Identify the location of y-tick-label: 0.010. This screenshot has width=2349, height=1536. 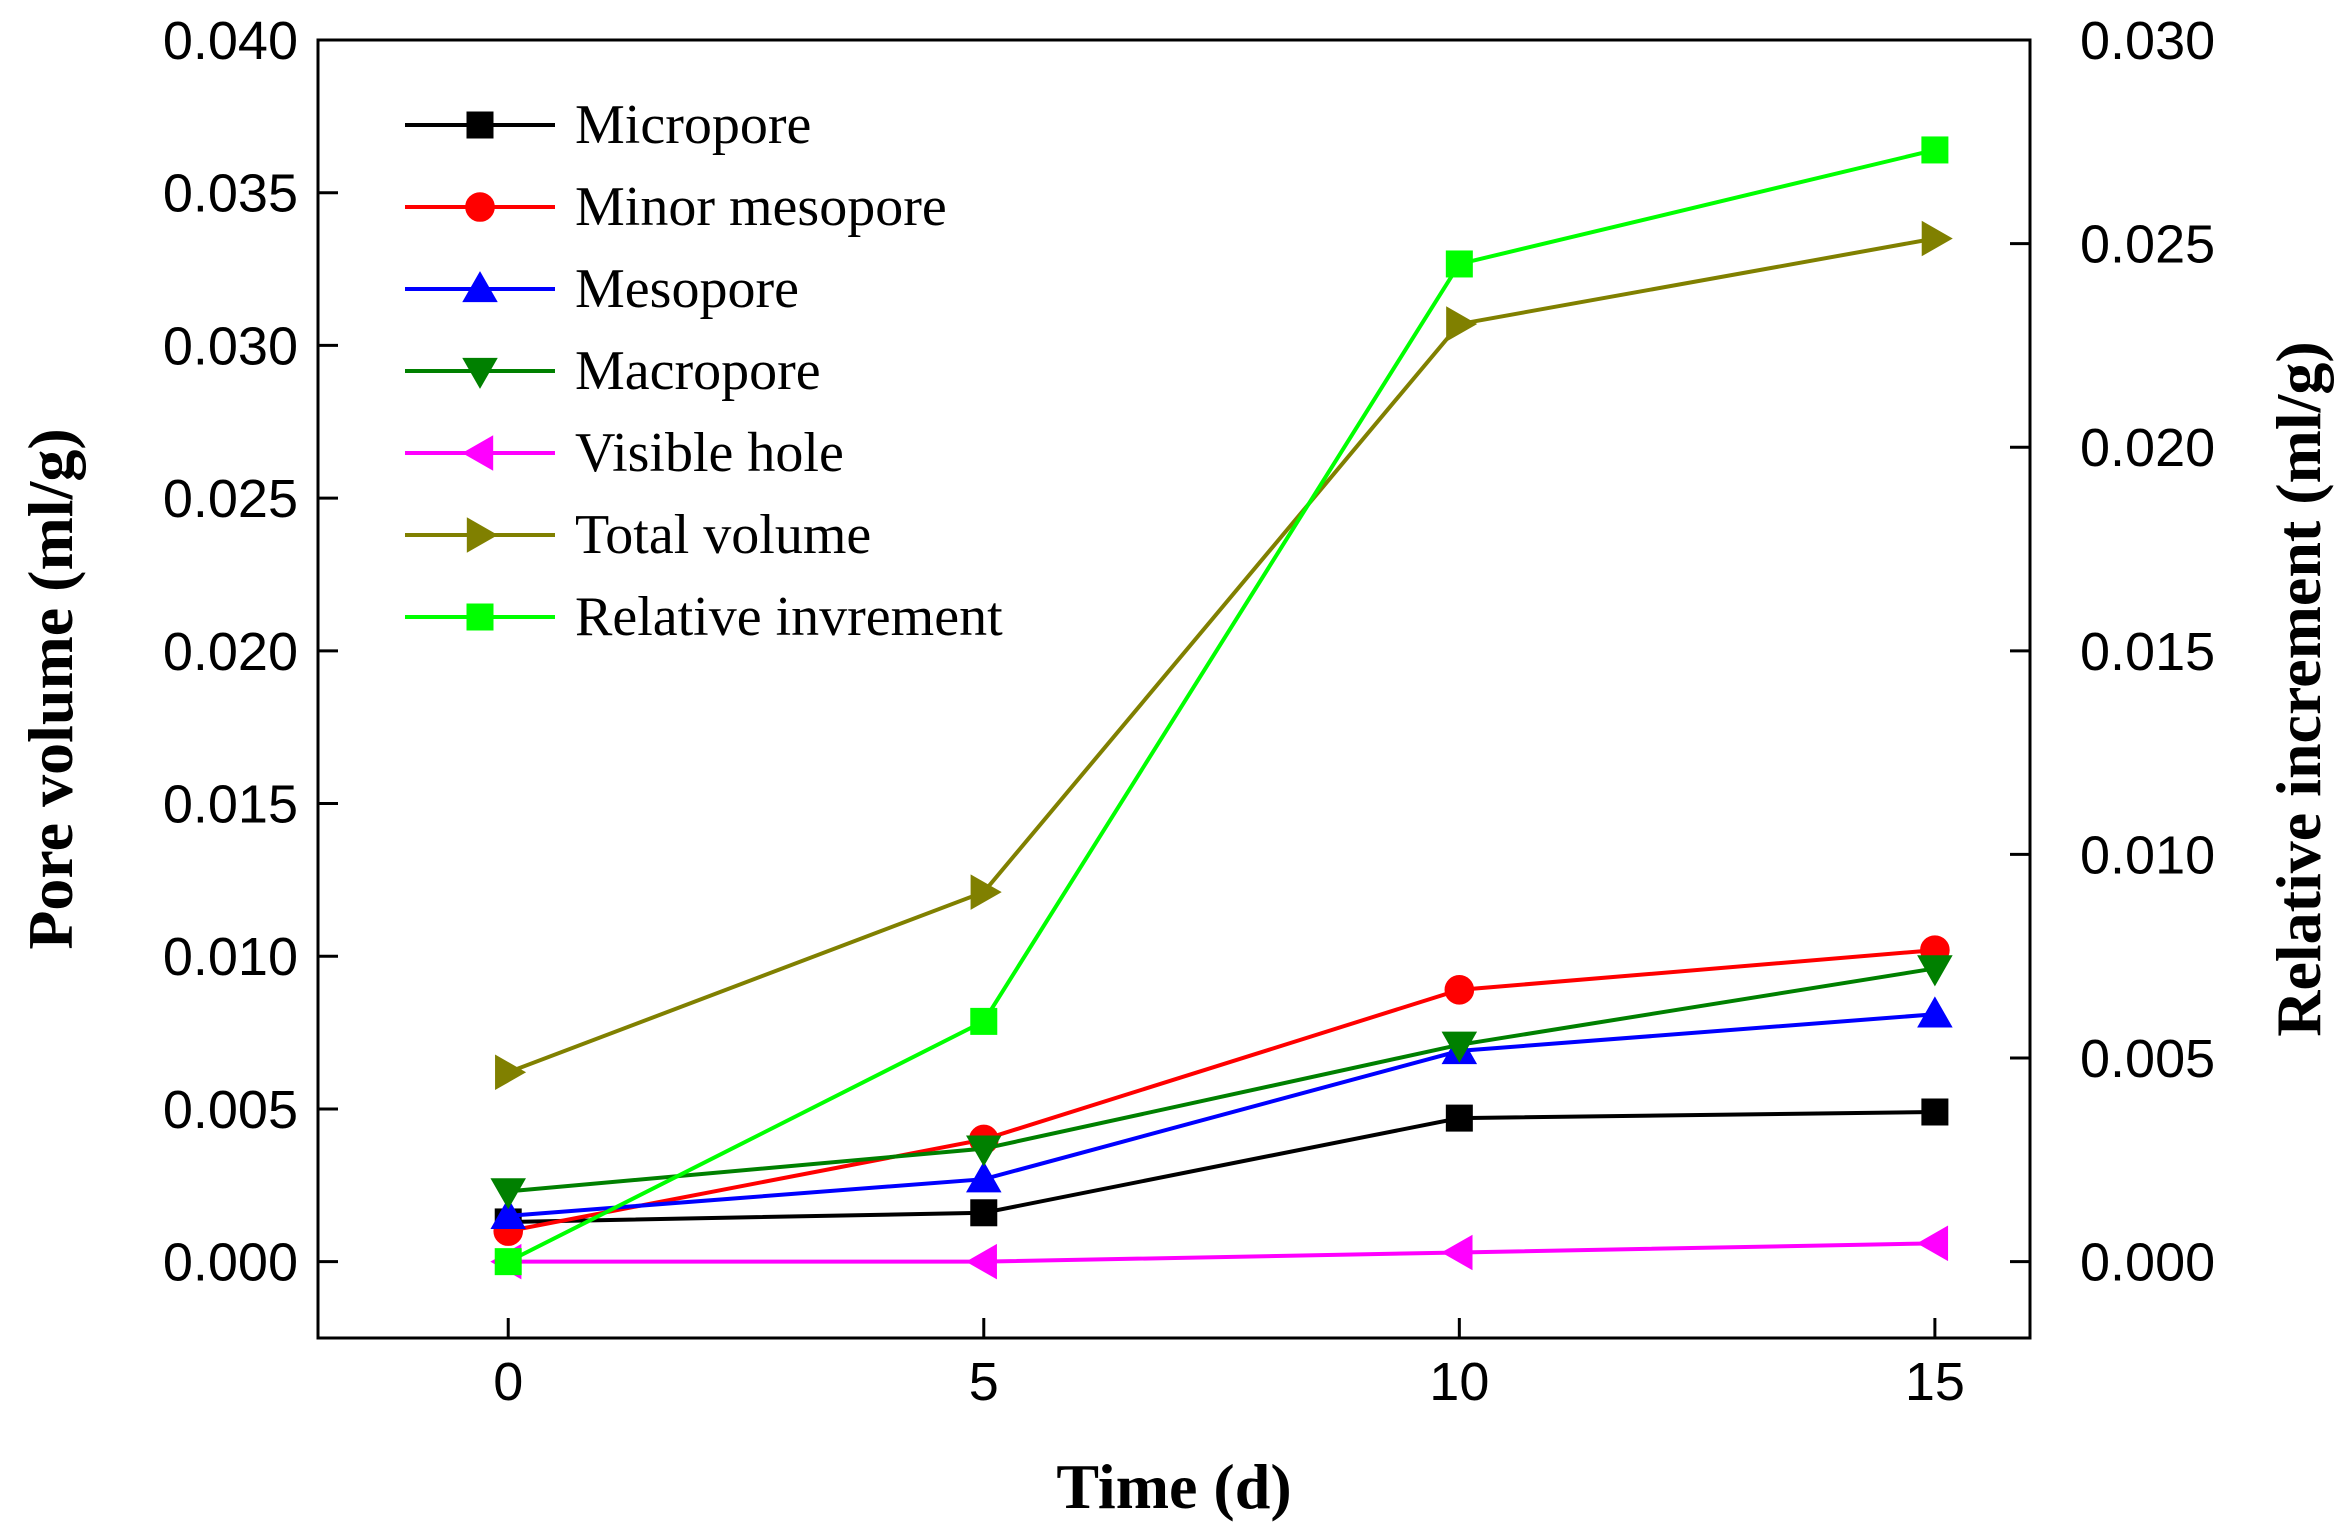
(230, 957).